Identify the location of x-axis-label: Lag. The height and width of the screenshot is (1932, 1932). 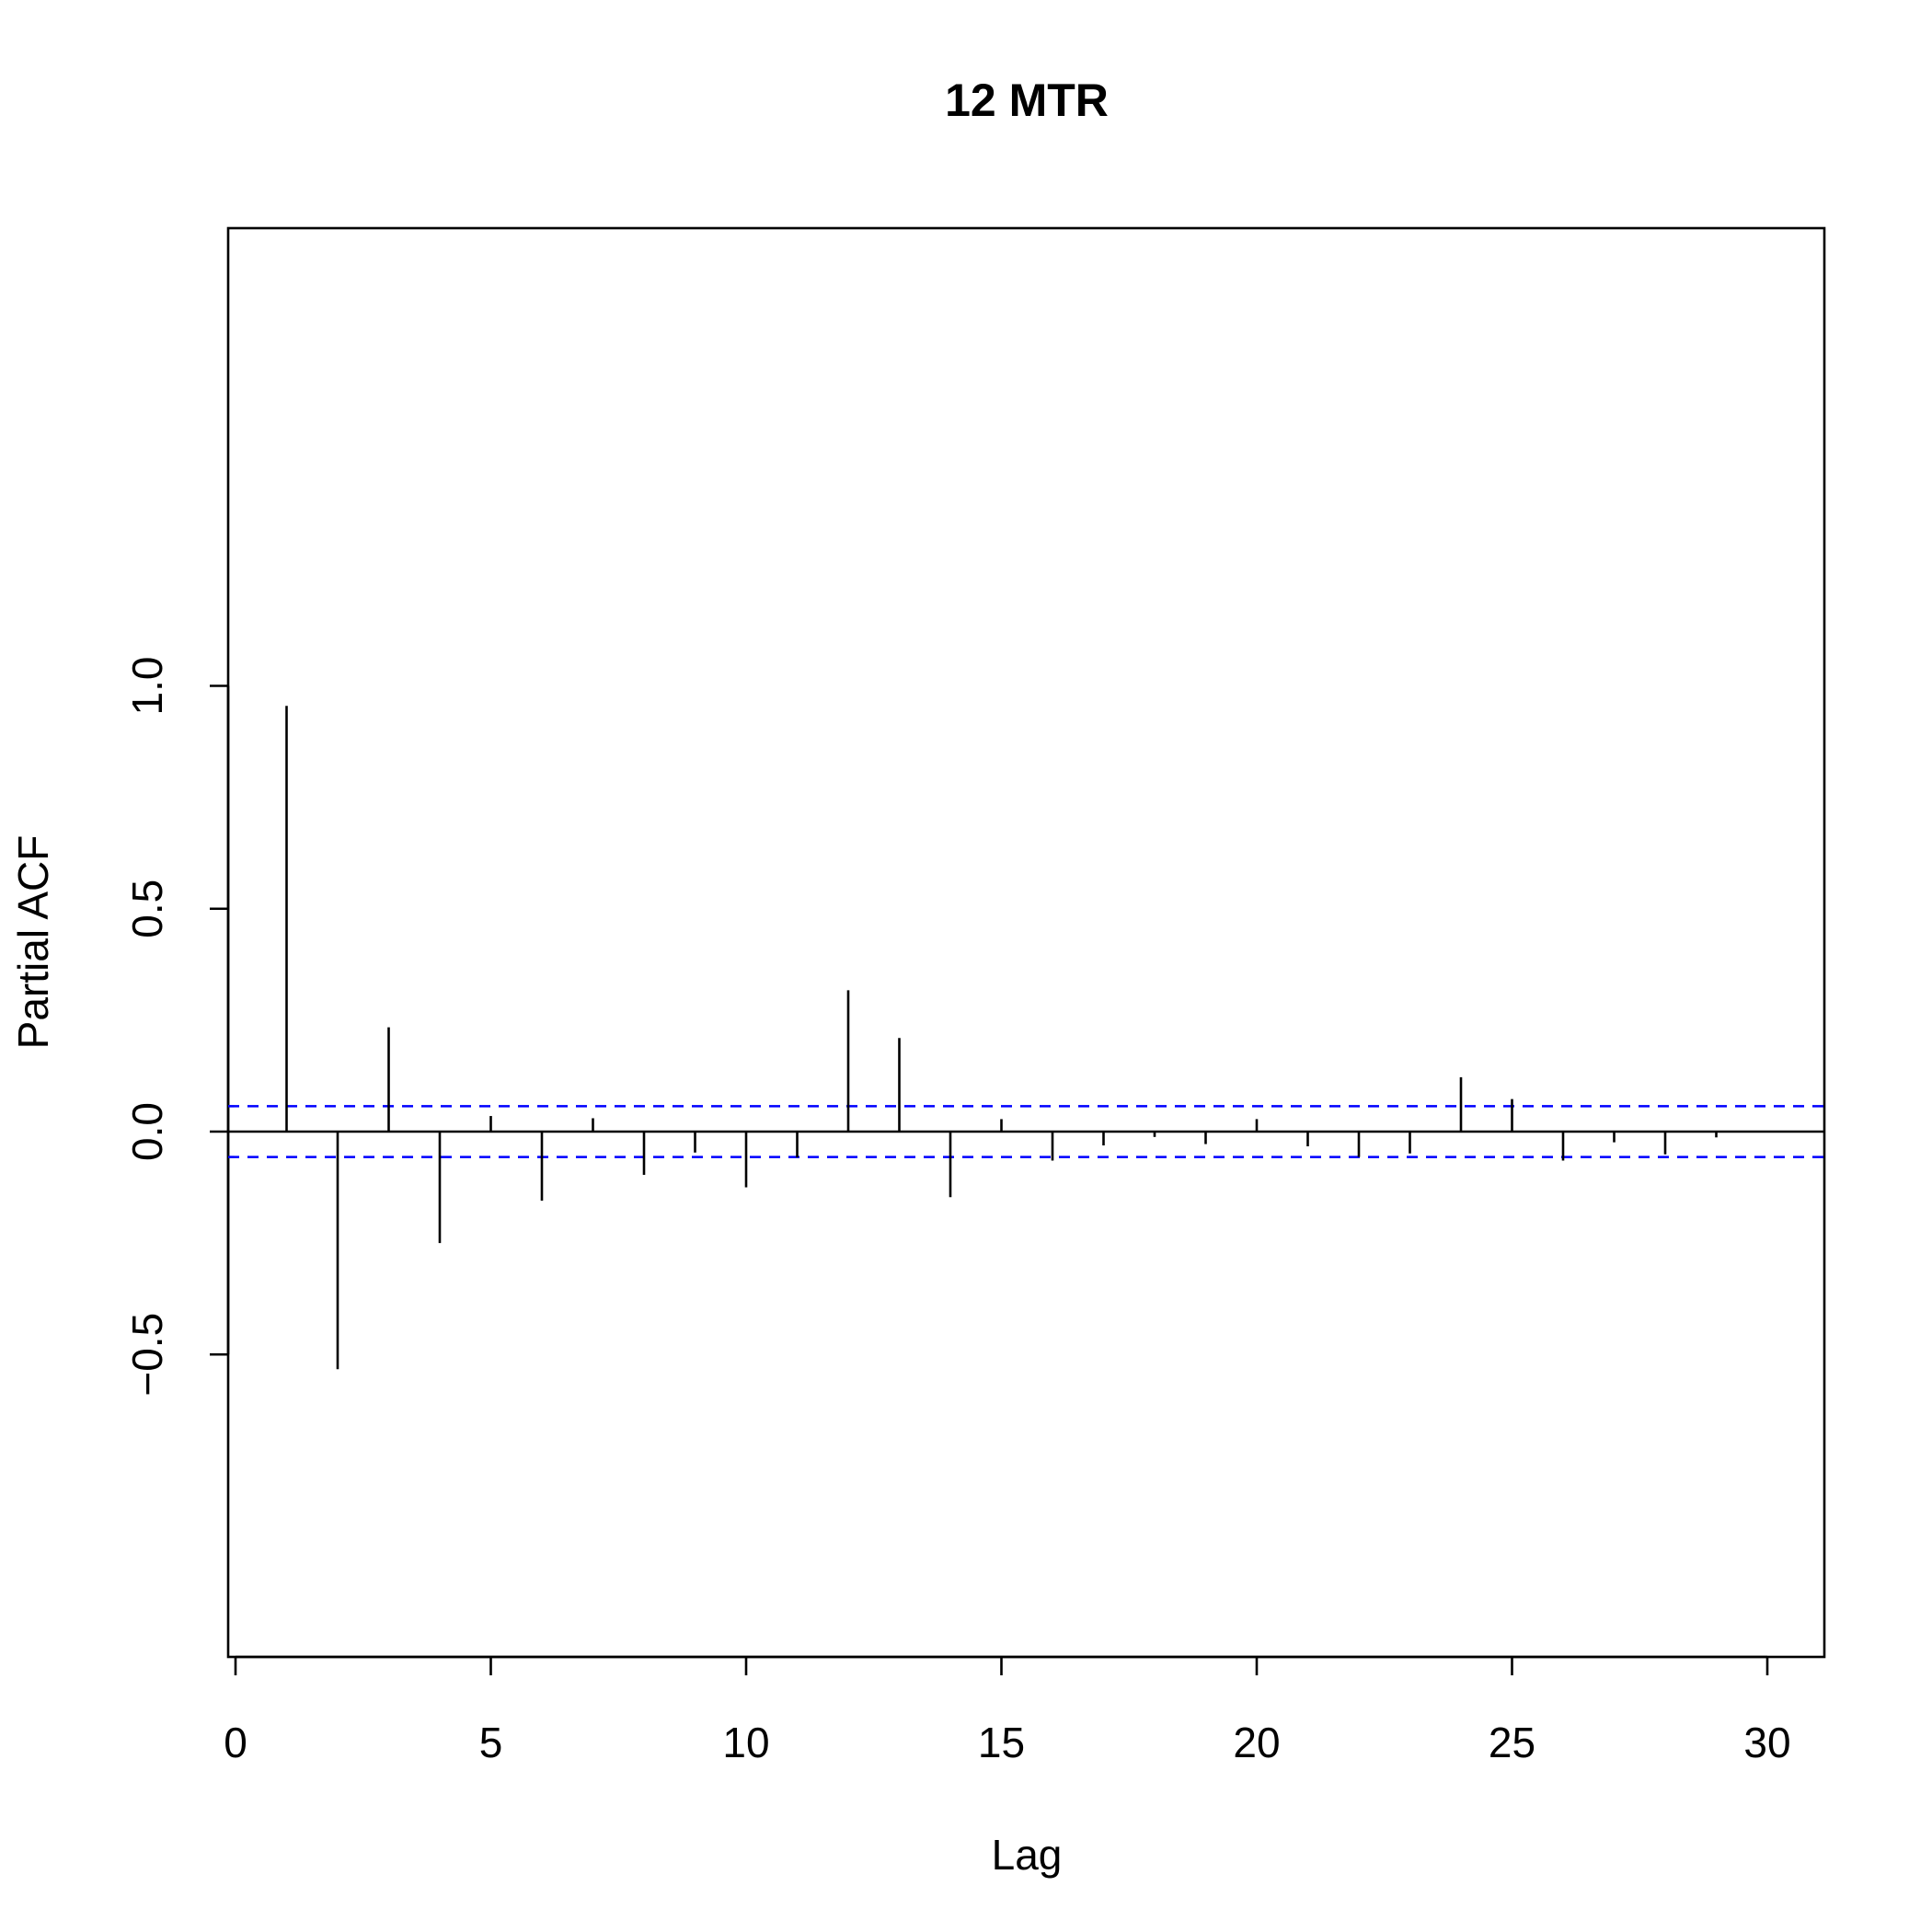
(1027, 1855).